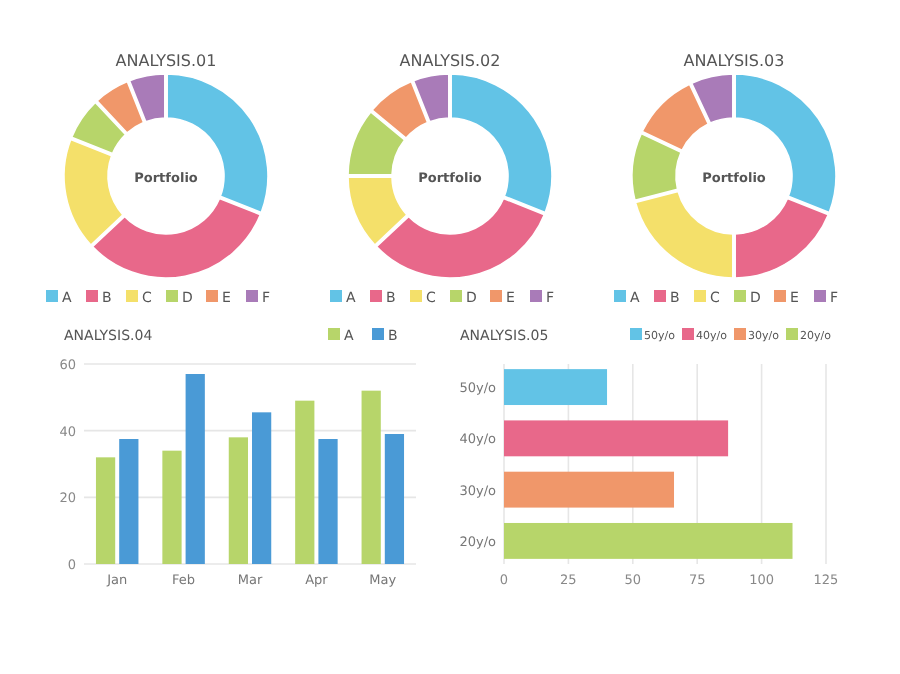 Image resolution: width=900 pixels, height=674 pixels. What do you see at coordinates (734, 61) in the screenshot?
I see `chart-title: ANALYSIS.03` at bounding box center [734, 61].